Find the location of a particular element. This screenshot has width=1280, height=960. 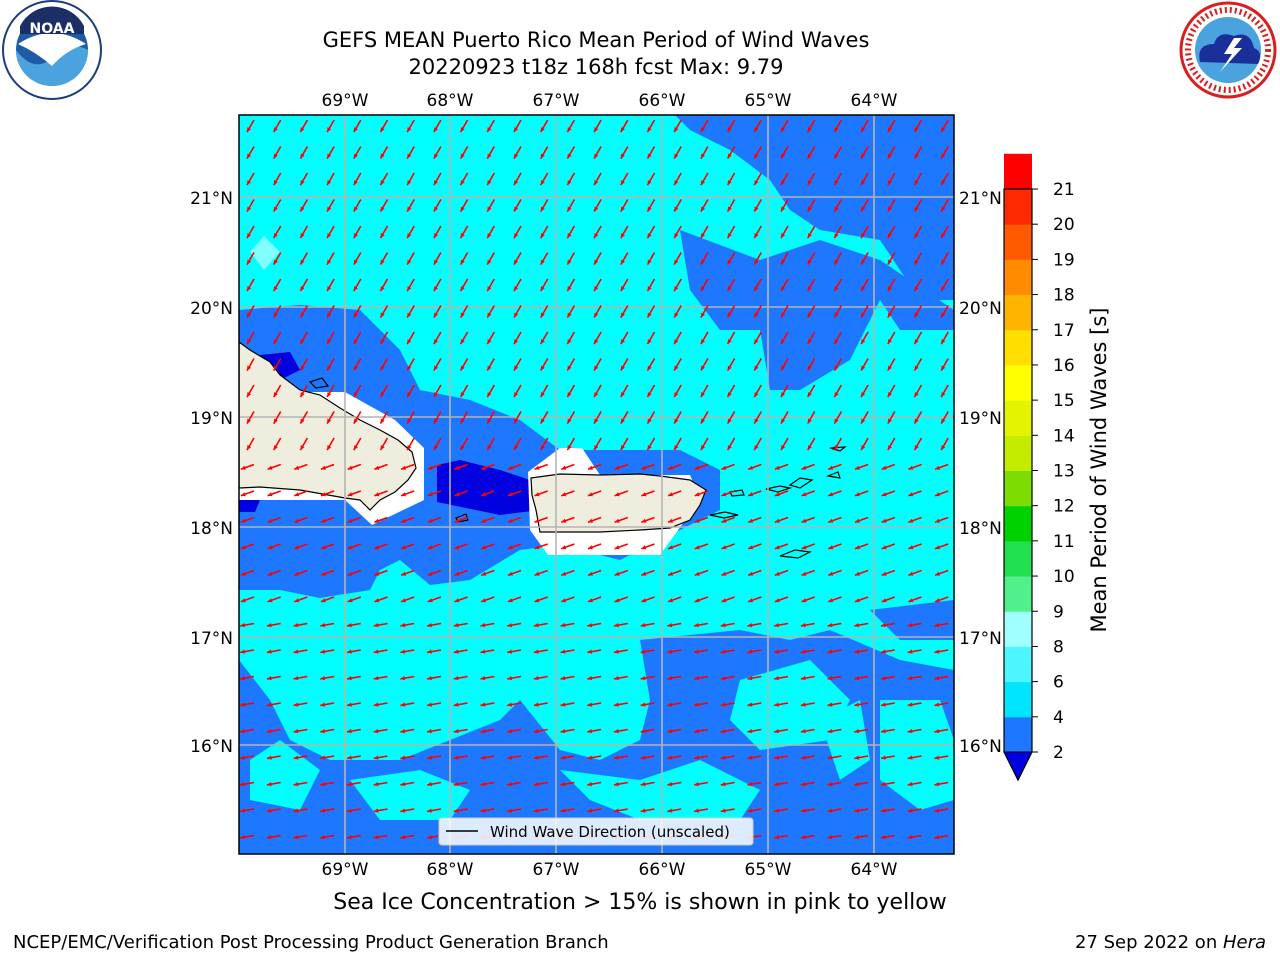

lat-label-right: 16°N is located at coordinates (980, 747).